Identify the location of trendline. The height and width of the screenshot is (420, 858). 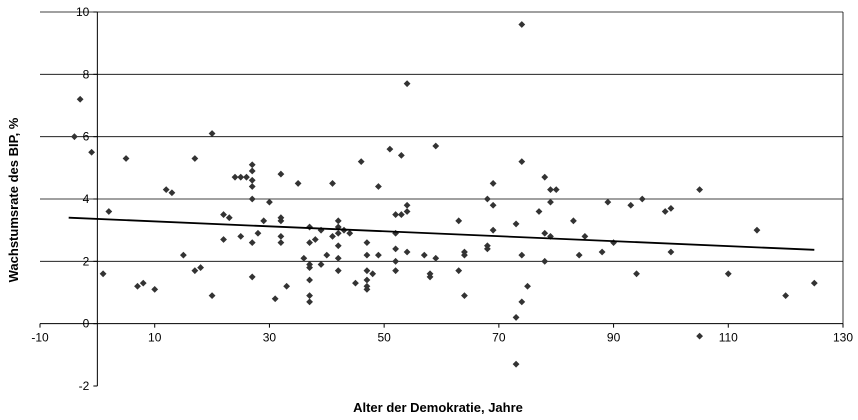
(441, 233).